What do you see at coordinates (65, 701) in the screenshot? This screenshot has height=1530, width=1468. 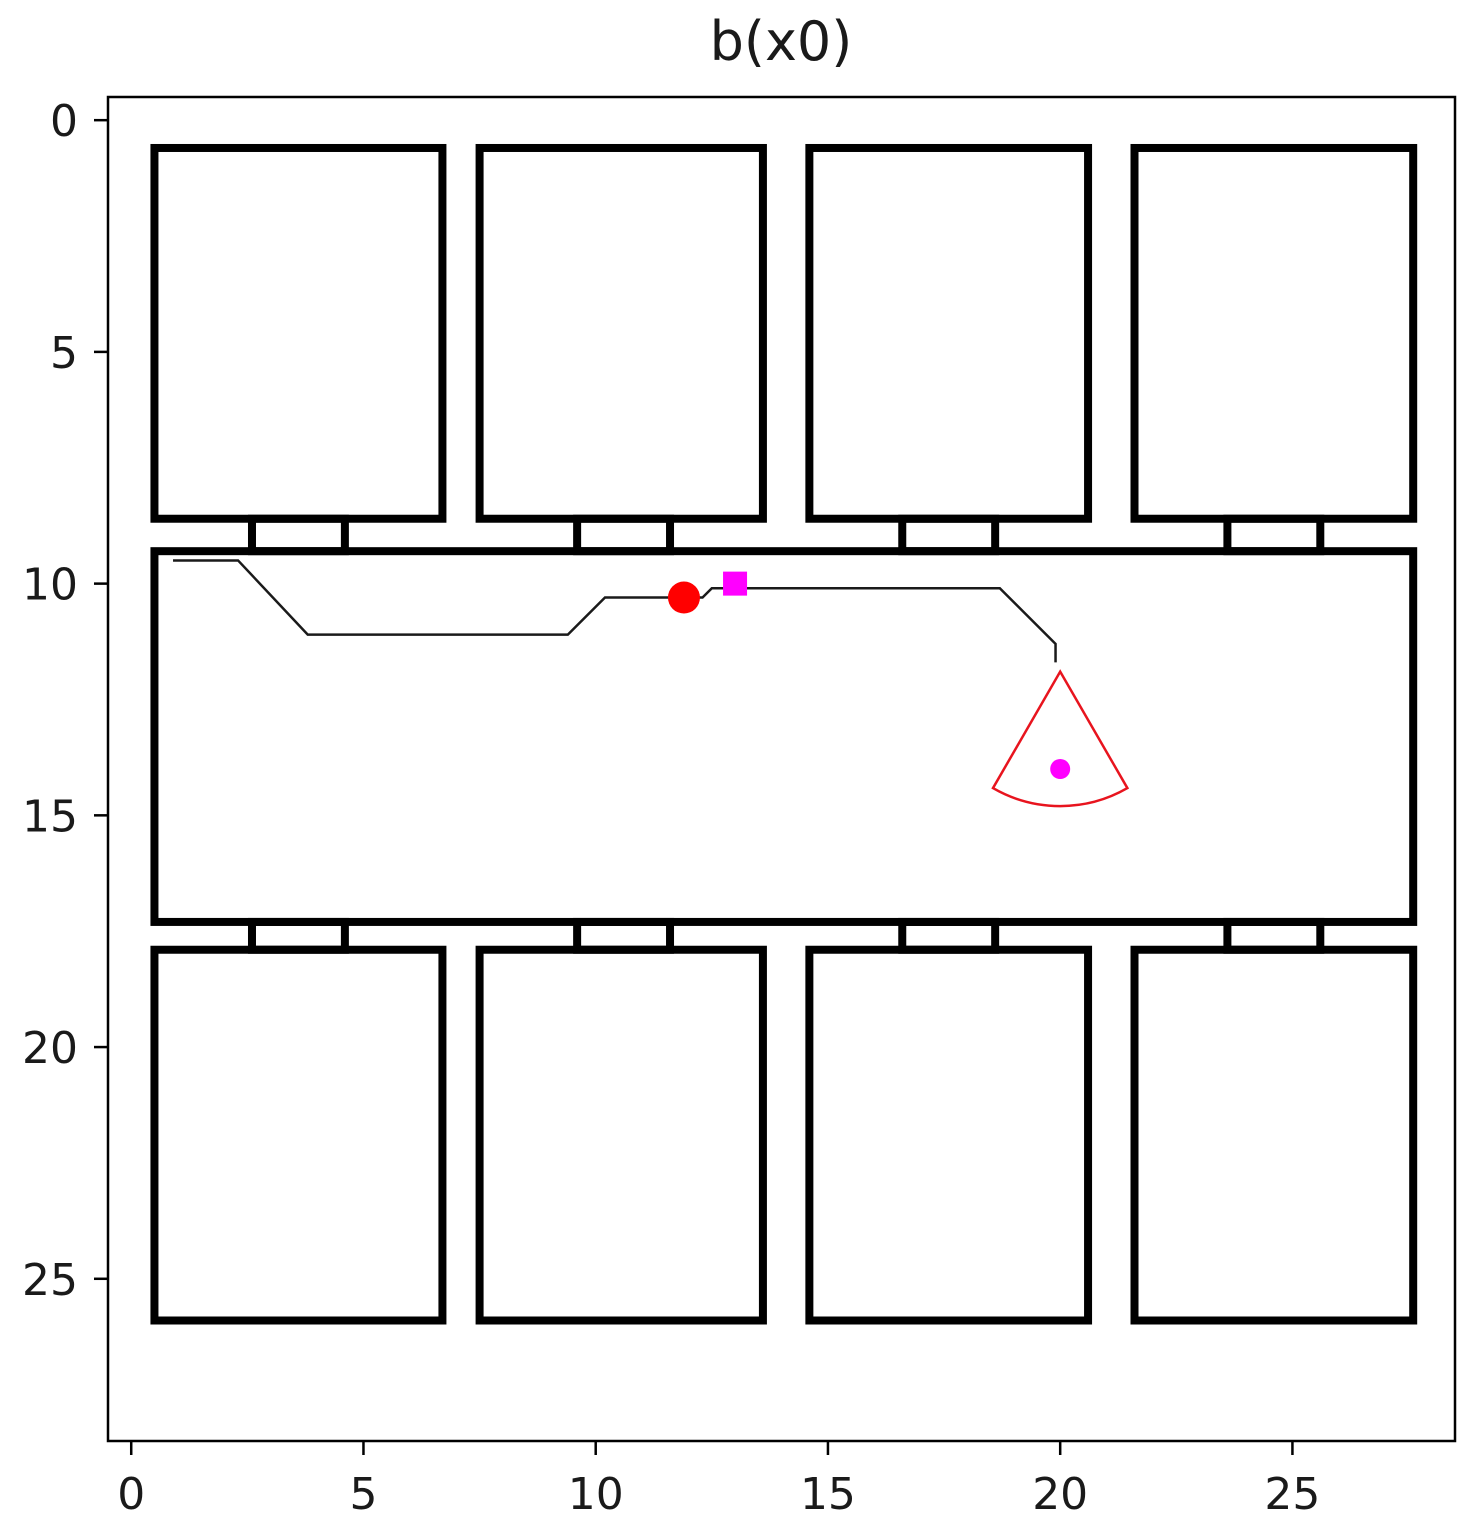 I see `y-axis: 0 5 10 15 20 25` at bounding box center [65, 701].